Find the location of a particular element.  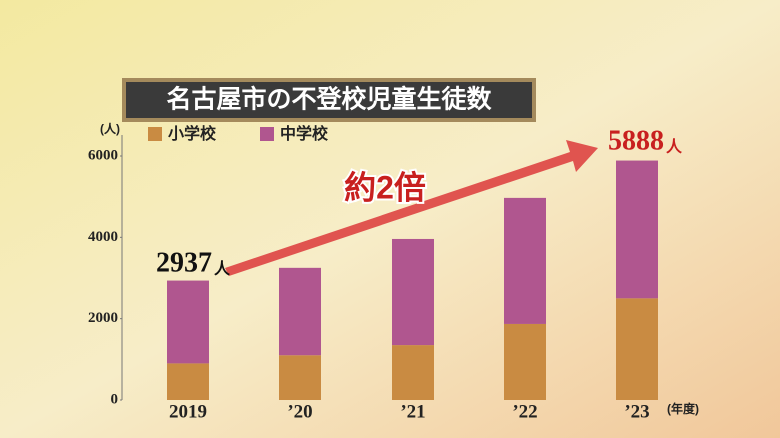

y-tick-label: 2000 is located at coordinates (103, 318).